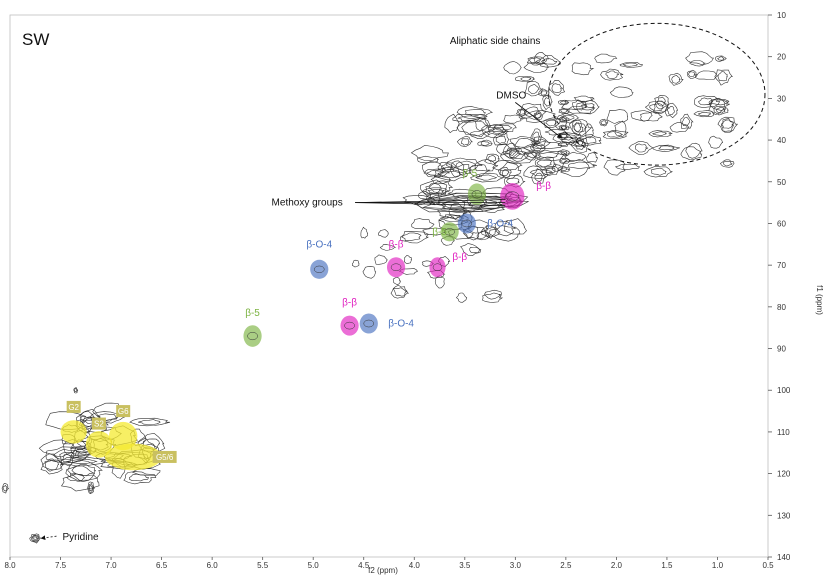 The width and height of the screenshot is (827, 576). Describe the element at coordinates (437, 267) in the screenshot. I see `linkage-peak-beta-beta` at that location.